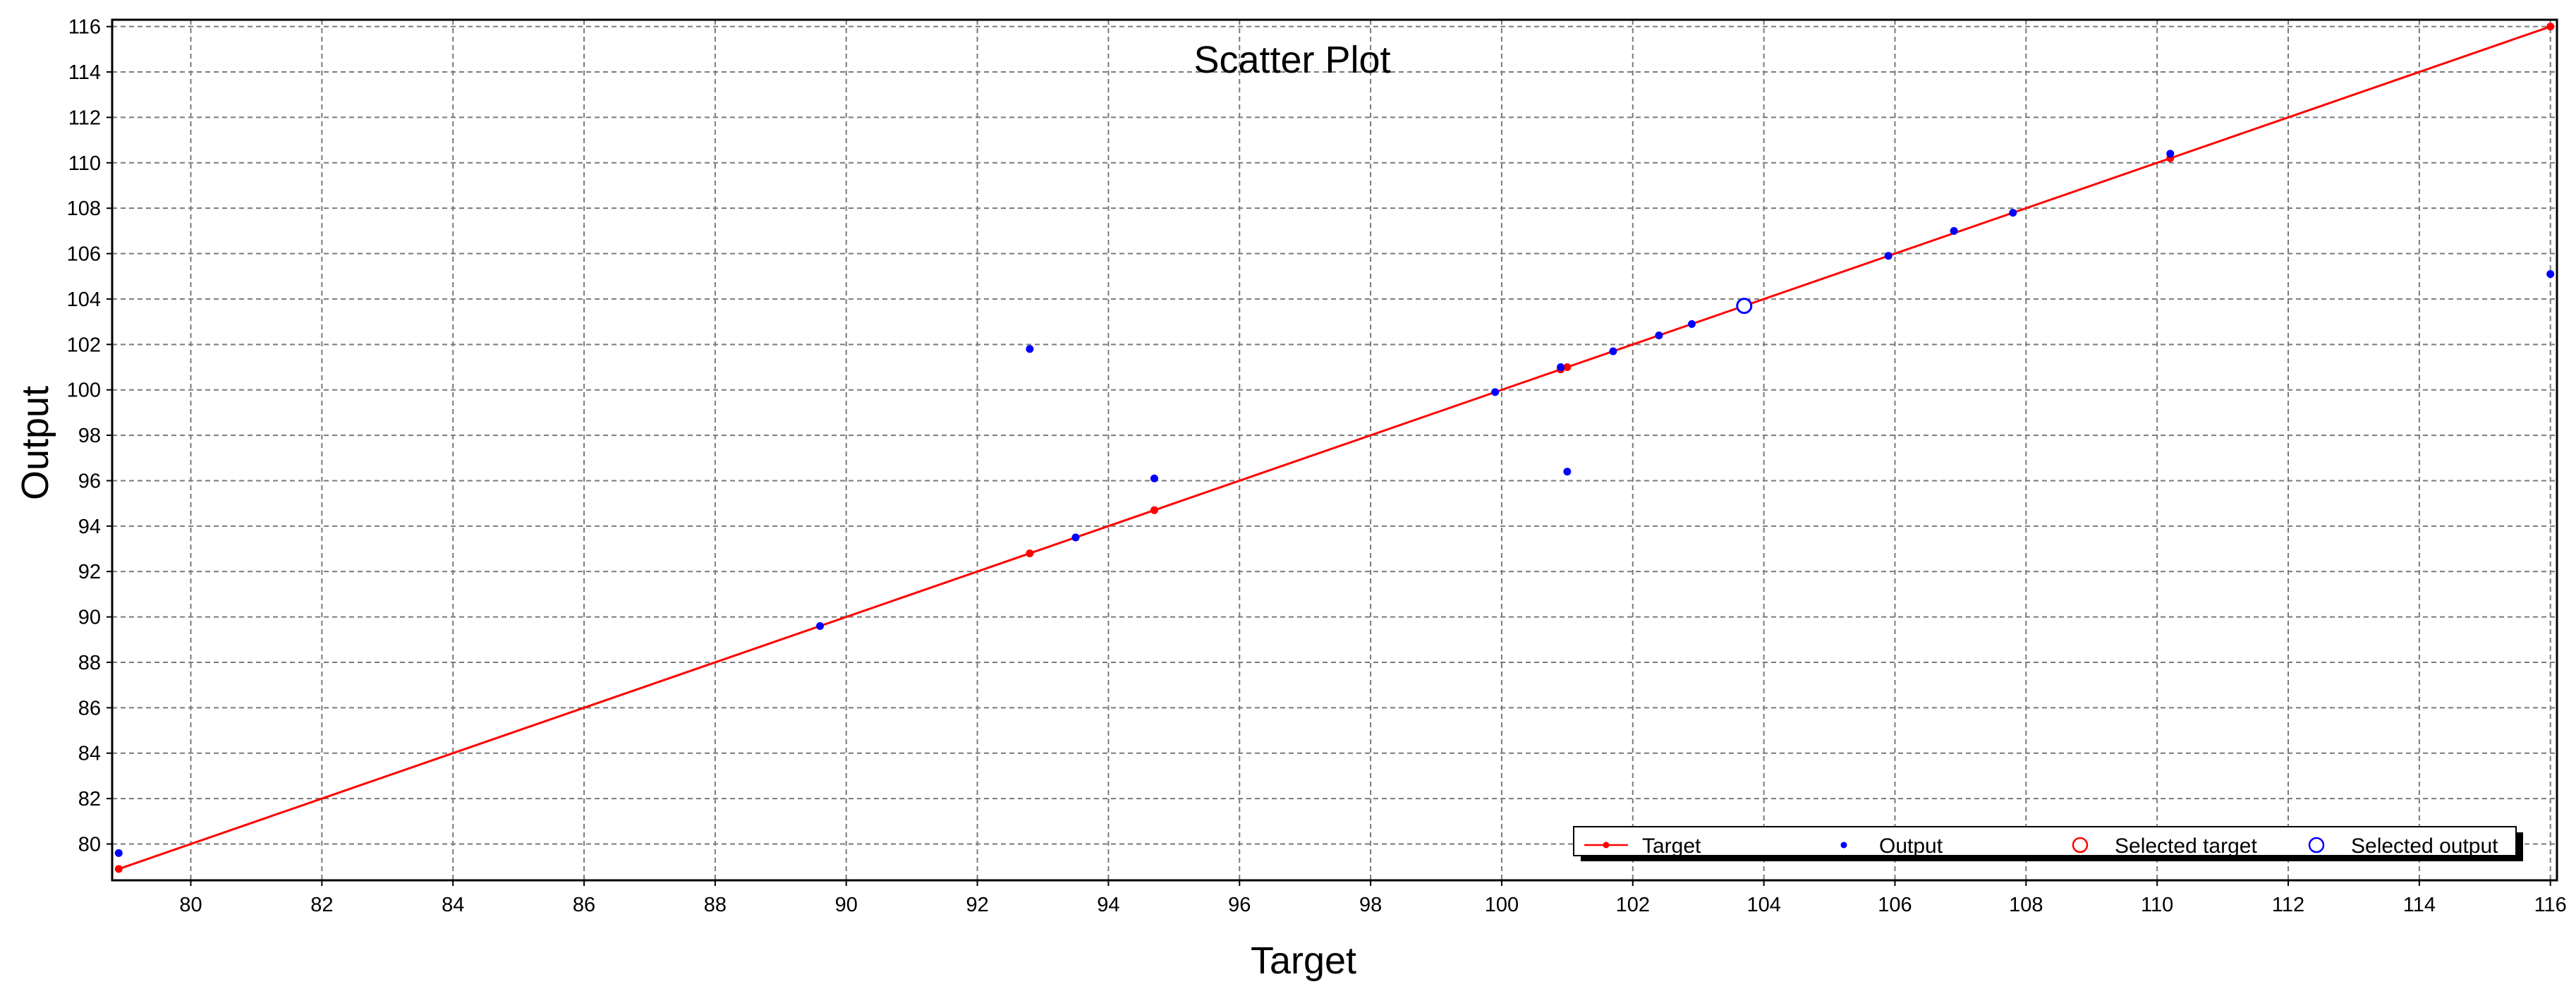  What do you see at coordinates (1911, 846) in the screenshot?
I see `legend-output-label: Output` at bounding box center [1911, 846].